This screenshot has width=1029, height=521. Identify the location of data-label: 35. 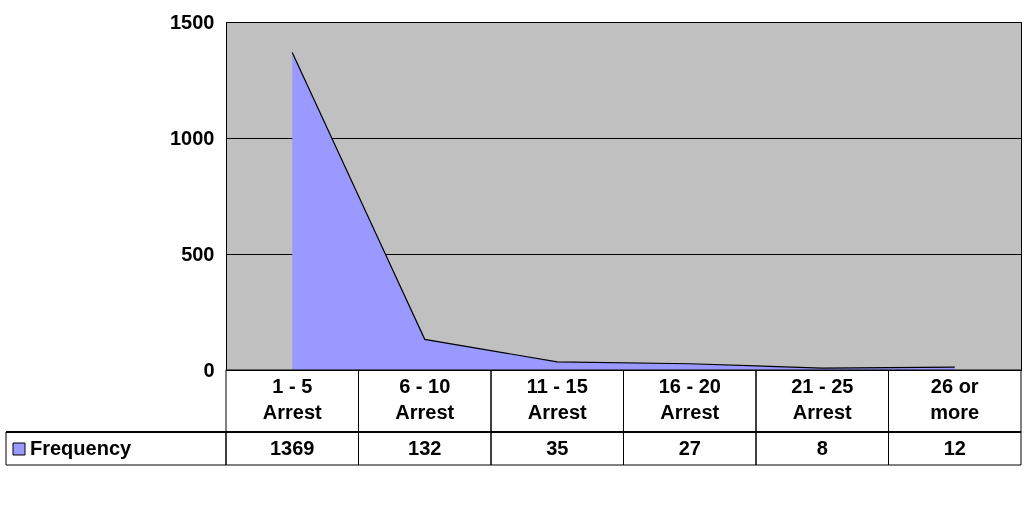
(557, 448).